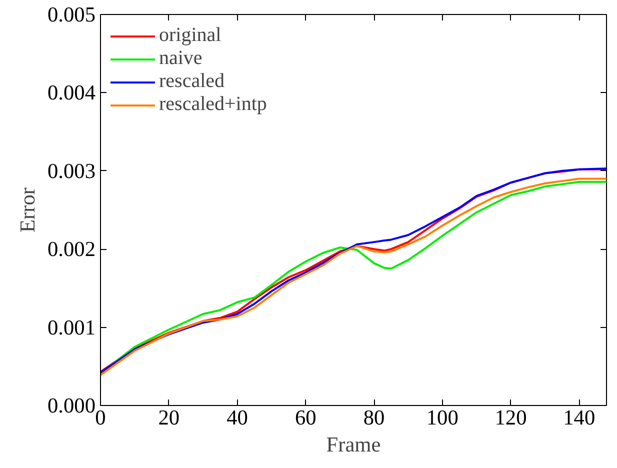 This screenshot has height=468, width=617. What do you see at coordinates (72, 14) in the screenshot?
I see `y-tick-label: 0.005` at bounding box center [72, 14].